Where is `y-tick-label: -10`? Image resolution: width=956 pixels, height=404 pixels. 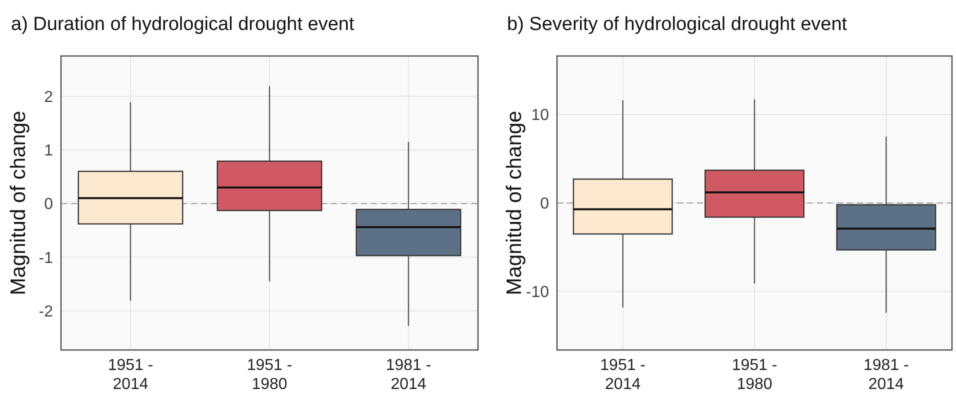 y-tick-label: -10 is located at coordinates (538, 293).